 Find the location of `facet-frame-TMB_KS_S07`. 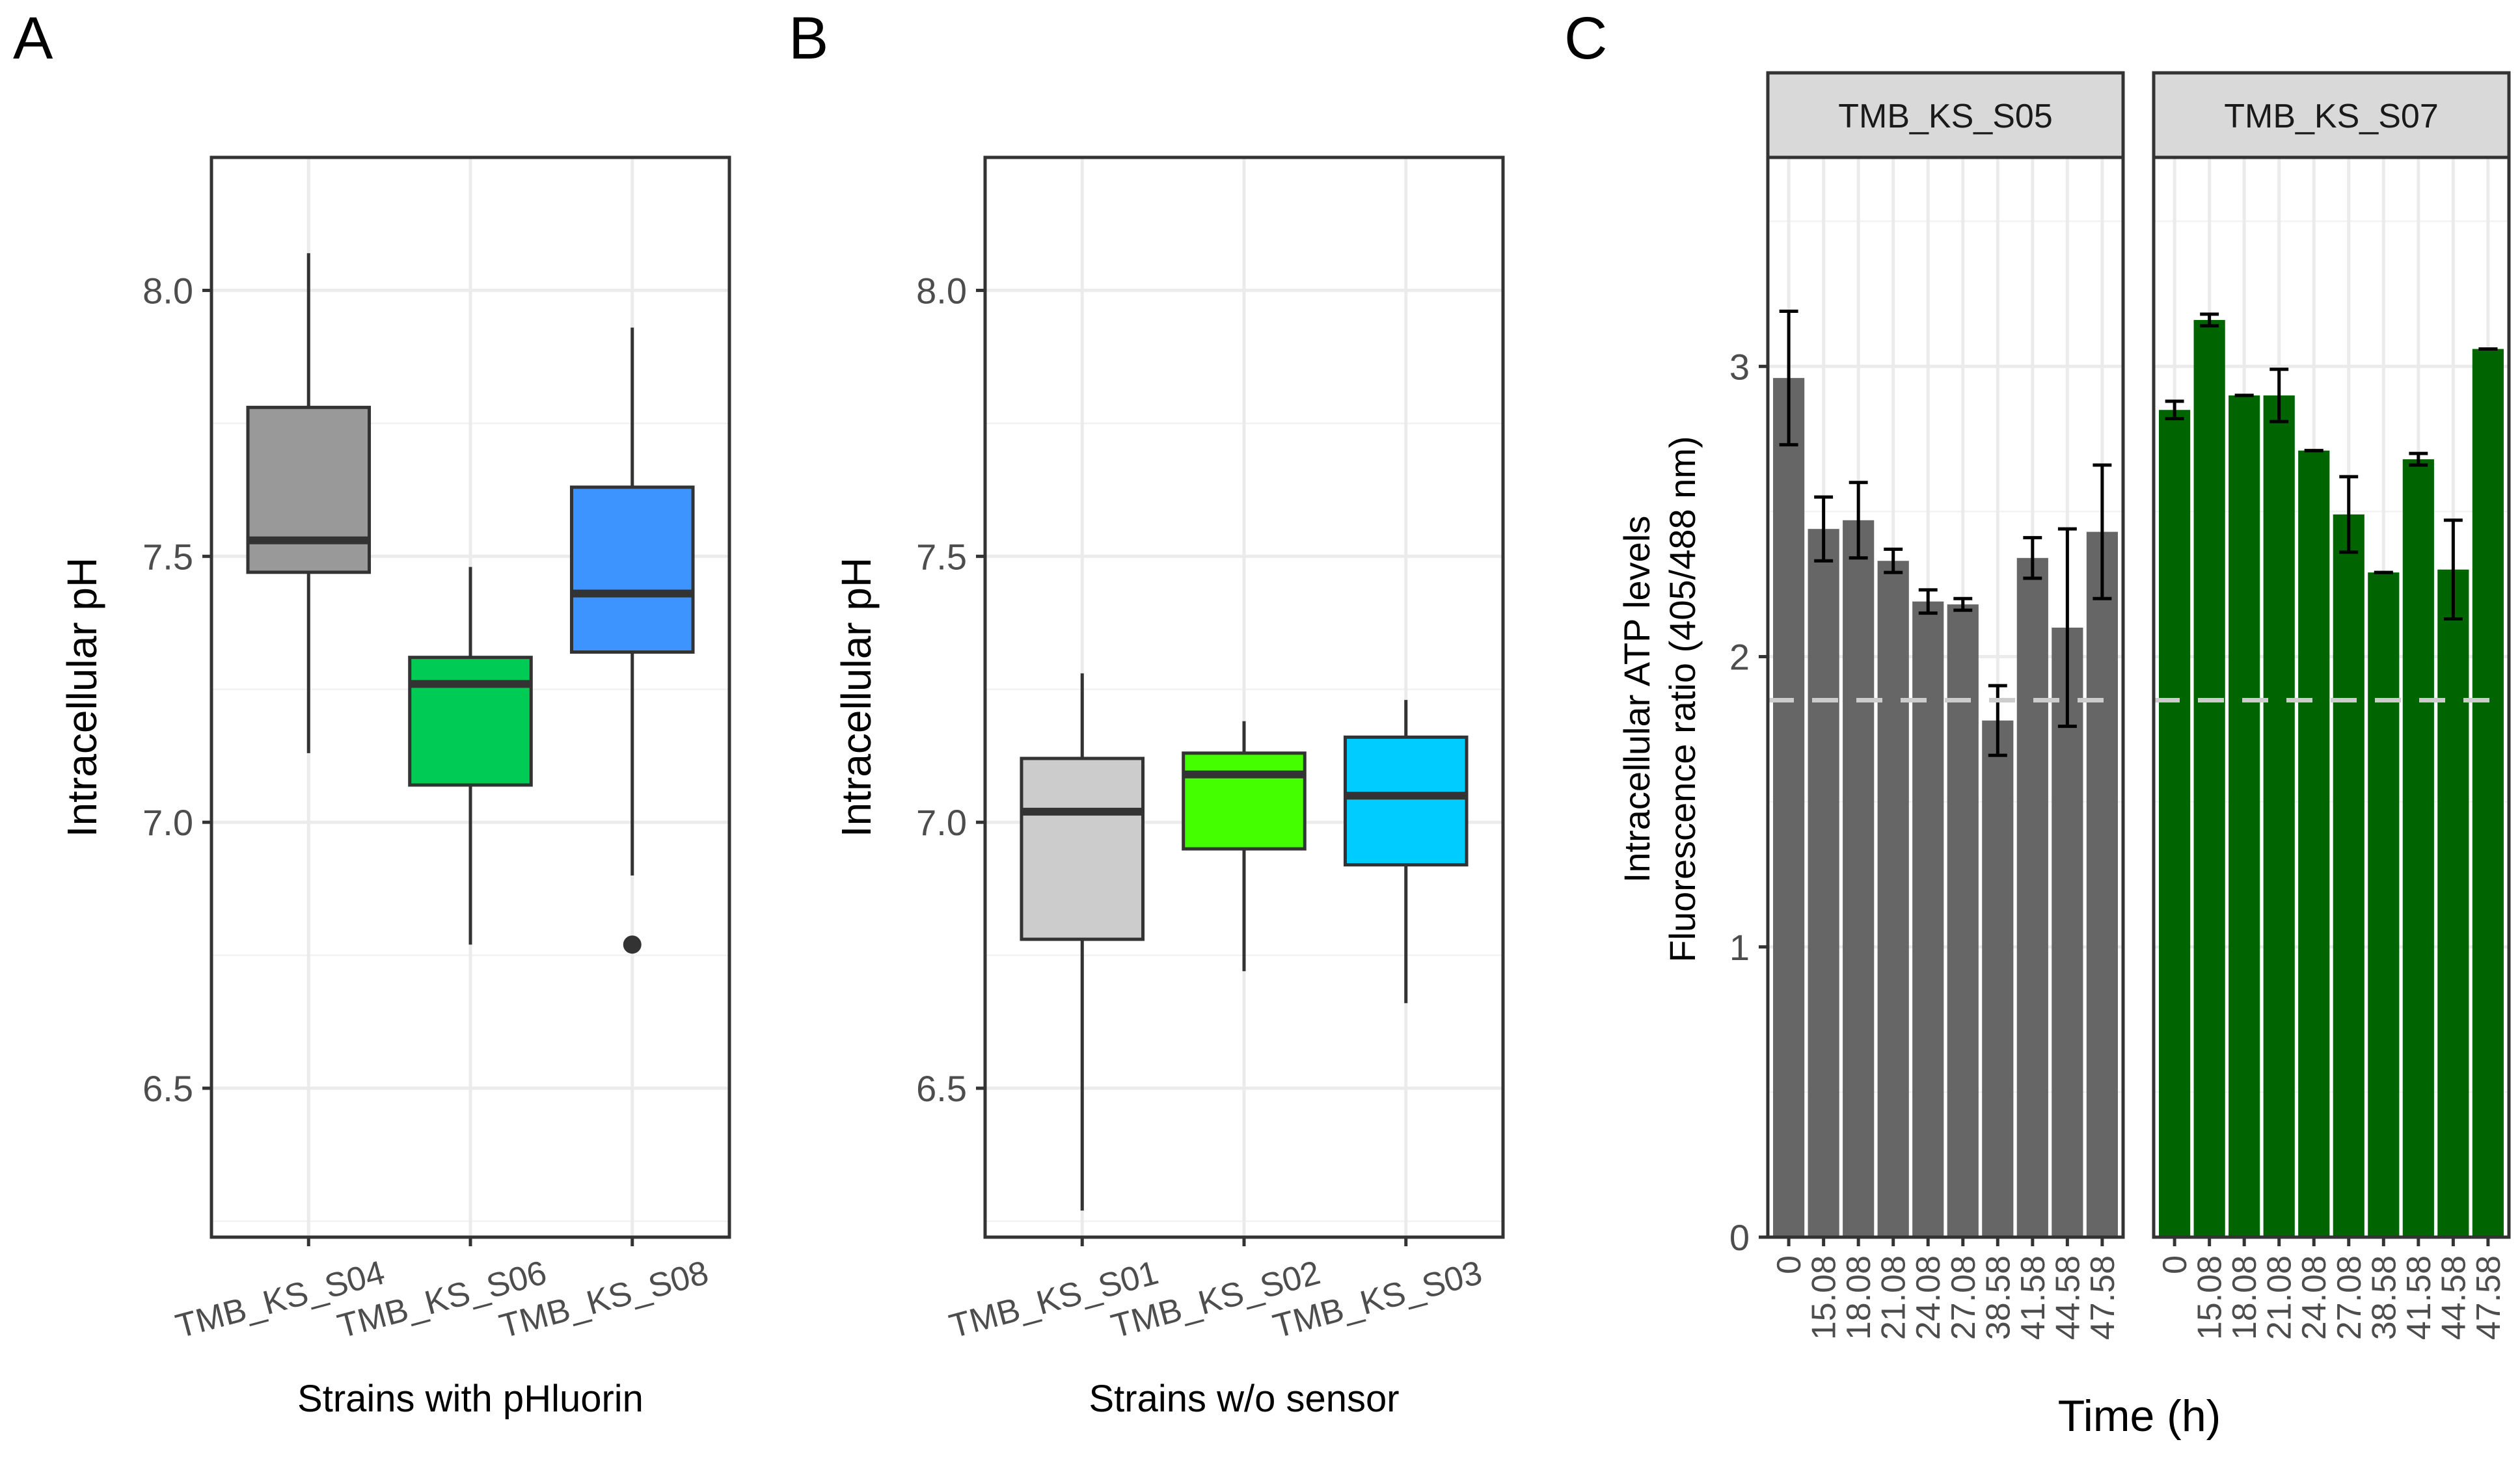

facet-frame-TMB_KS_S07 is located at coordinates (2331, 697).